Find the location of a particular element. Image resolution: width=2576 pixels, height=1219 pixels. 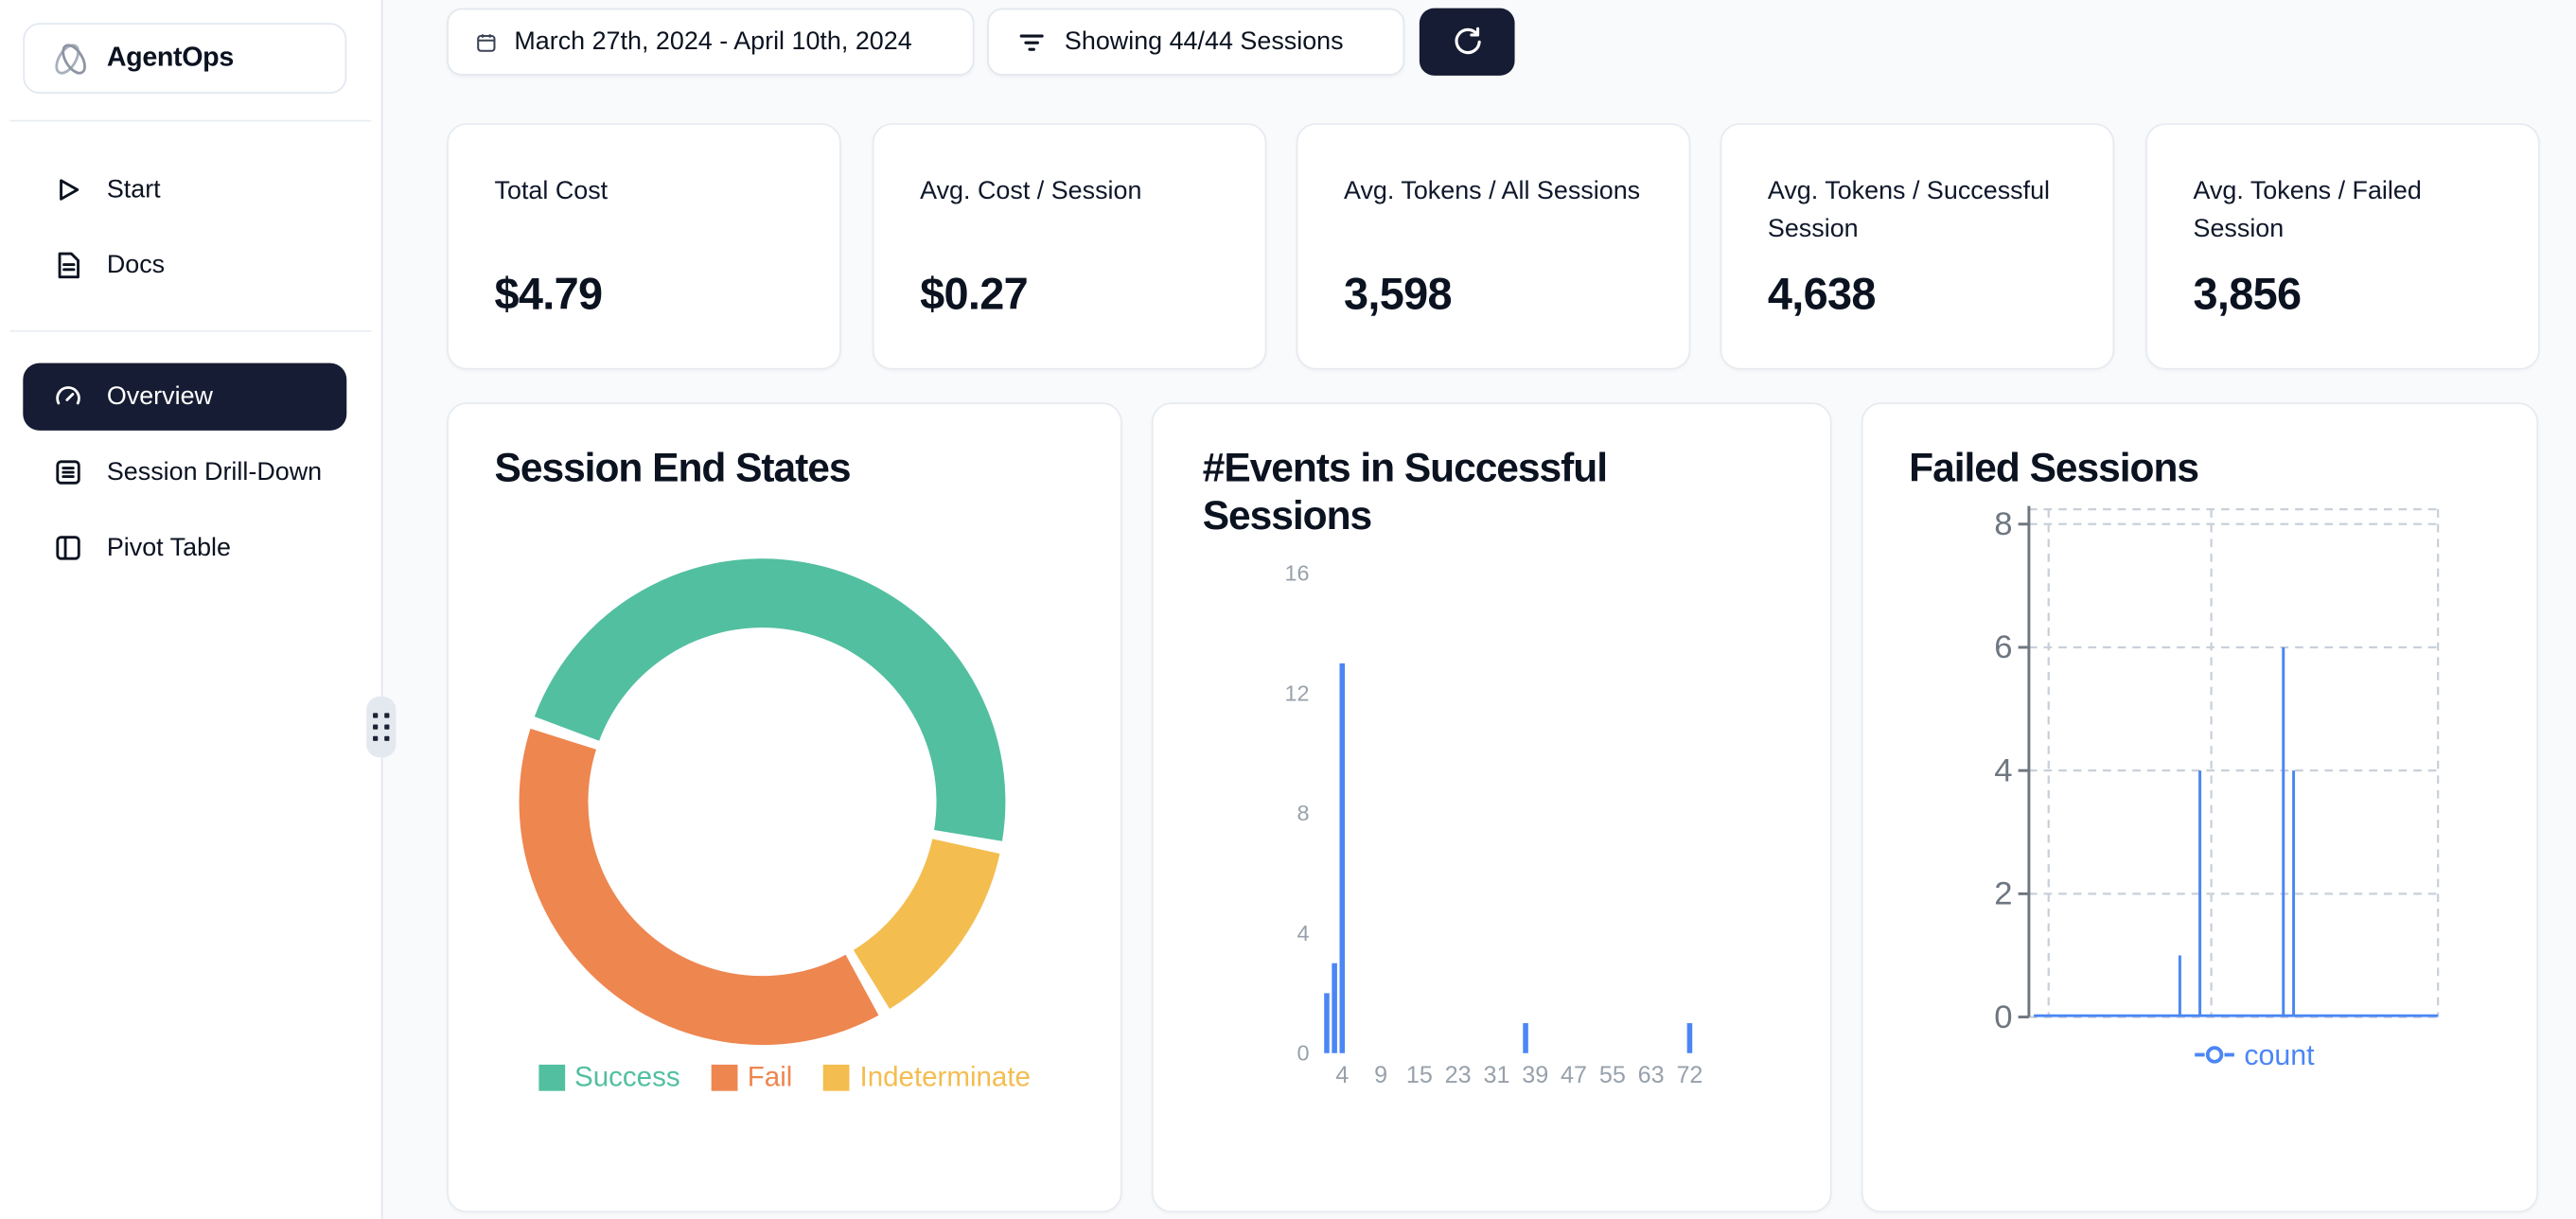

svg-text: 15 is located at coordinates (1419, 1075).